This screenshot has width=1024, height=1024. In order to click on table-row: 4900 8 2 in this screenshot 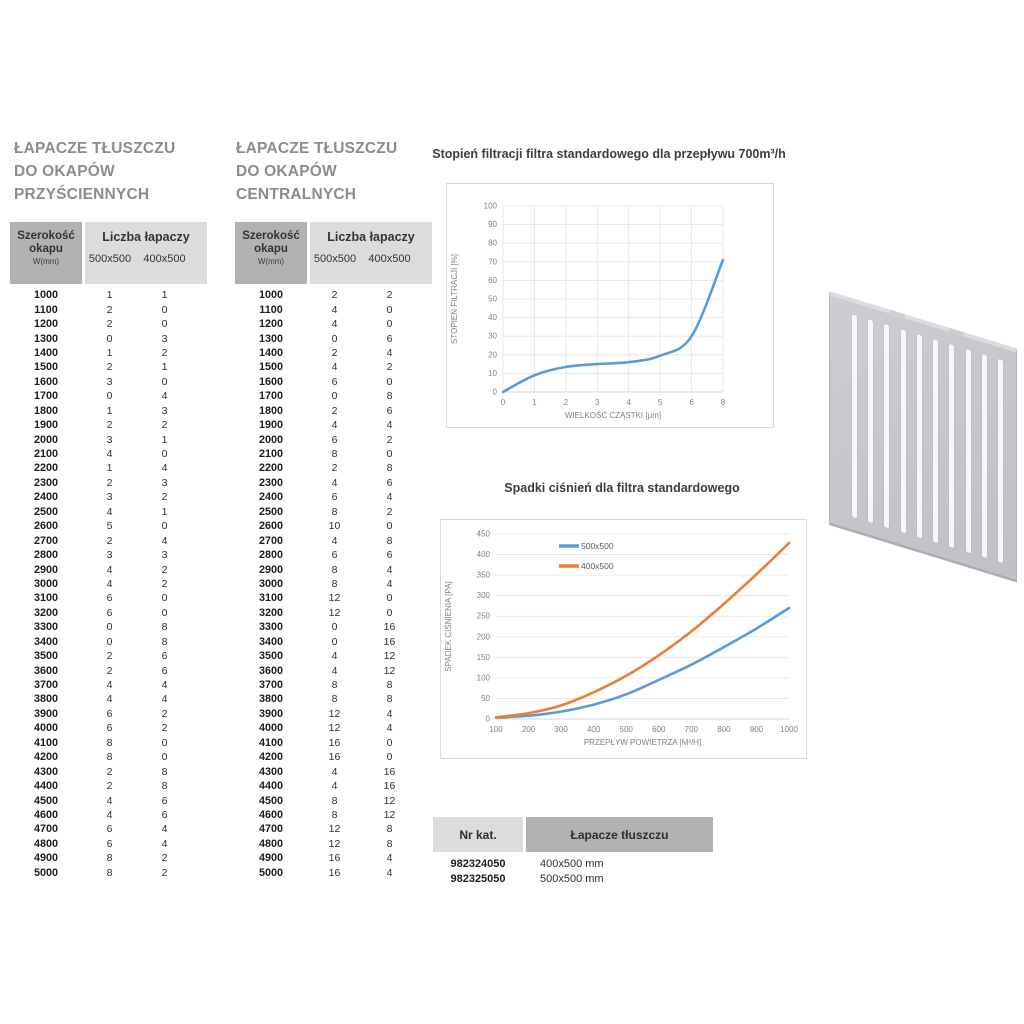, I will do `click(108, 858)`.